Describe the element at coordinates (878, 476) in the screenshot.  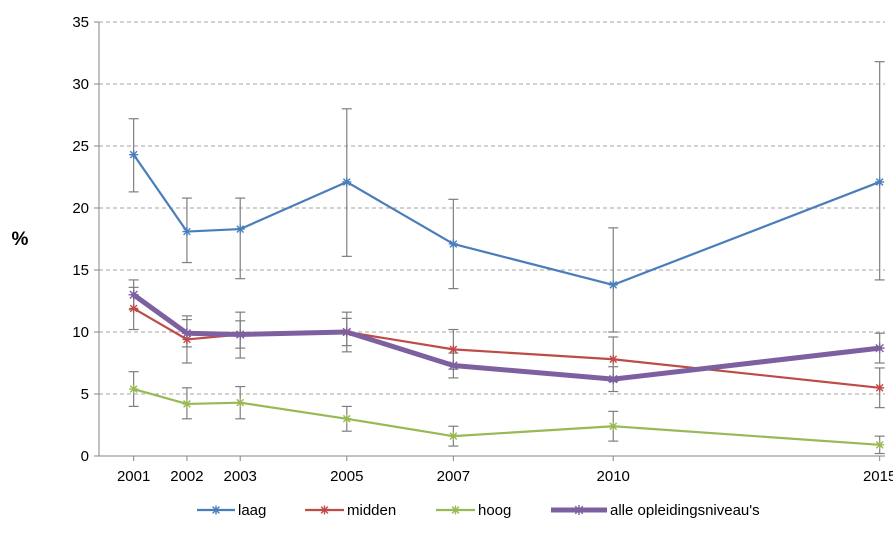
I see `x-tick-label: 2015` at that location.